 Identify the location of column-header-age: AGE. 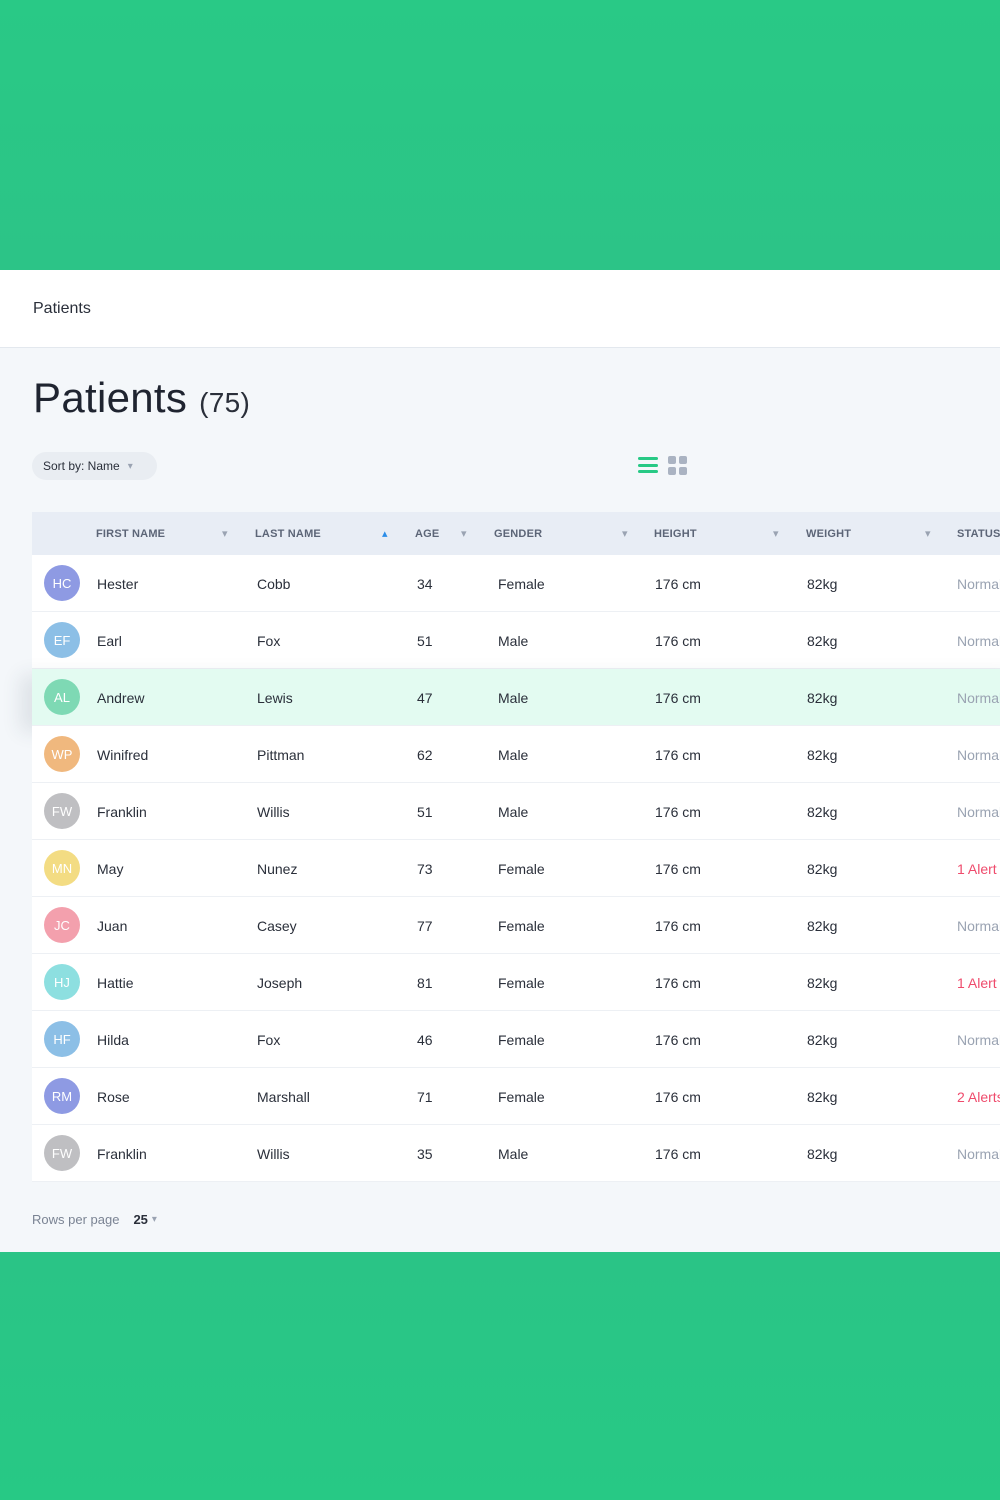
(427, 533).